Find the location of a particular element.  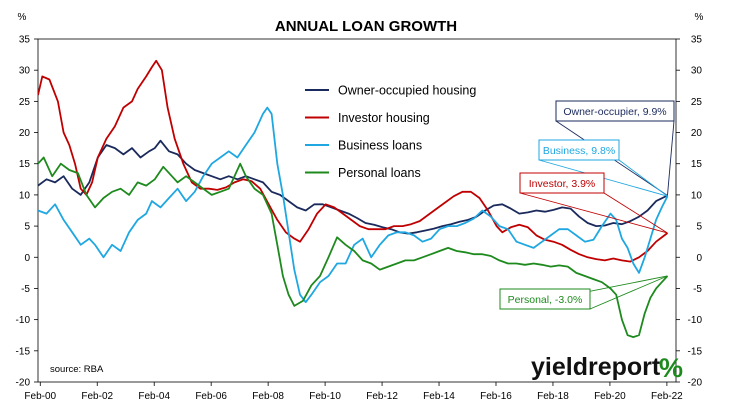

y-tick-label-right: -10 is located at coordinates (695, 320).